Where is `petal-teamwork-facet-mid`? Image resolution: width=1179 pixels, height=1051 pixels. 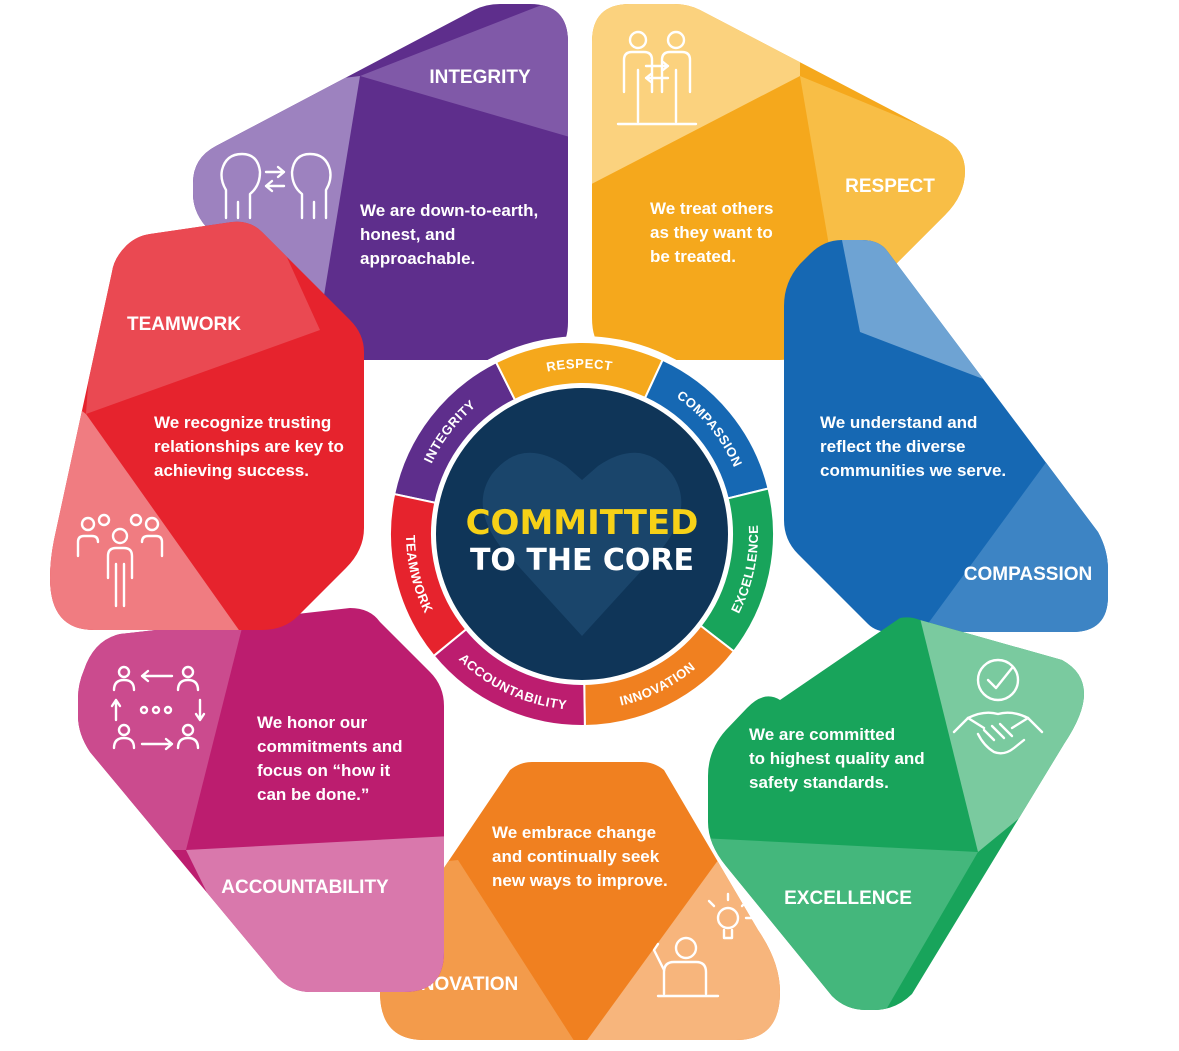
petal-teamwork-facet-mid is located at coordinates (203, 317).